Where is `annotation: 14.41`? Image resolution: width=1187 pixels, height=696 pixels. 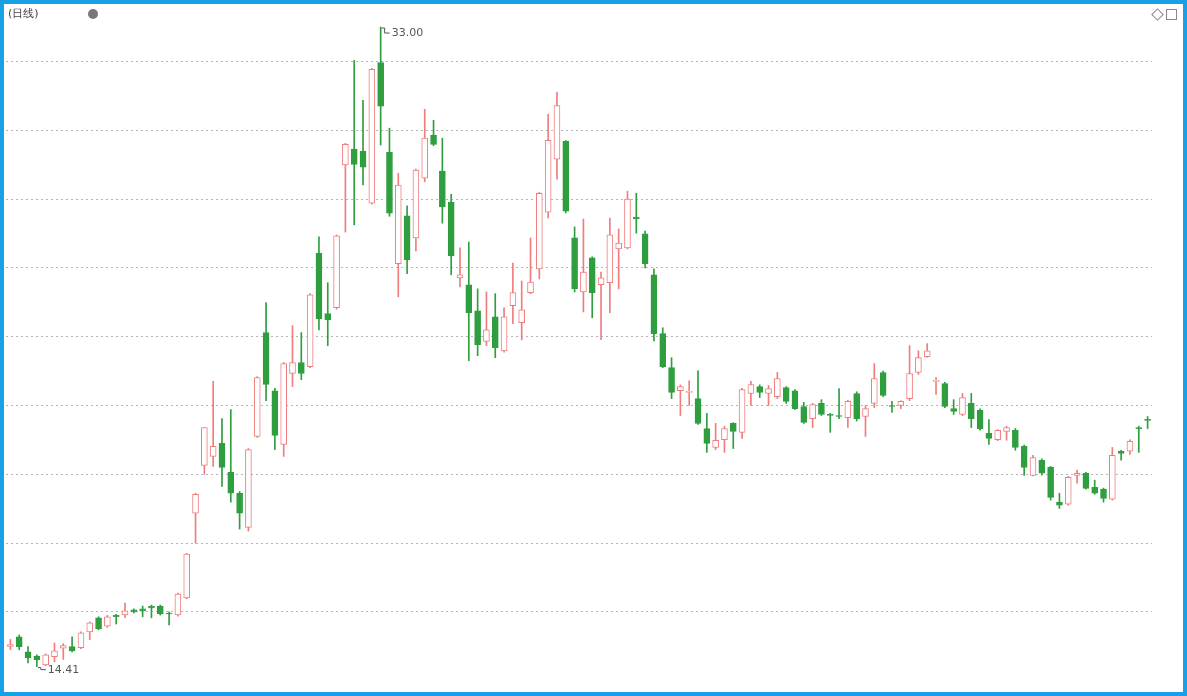
annotation: 14.41 is located at coordinates (63, 669).